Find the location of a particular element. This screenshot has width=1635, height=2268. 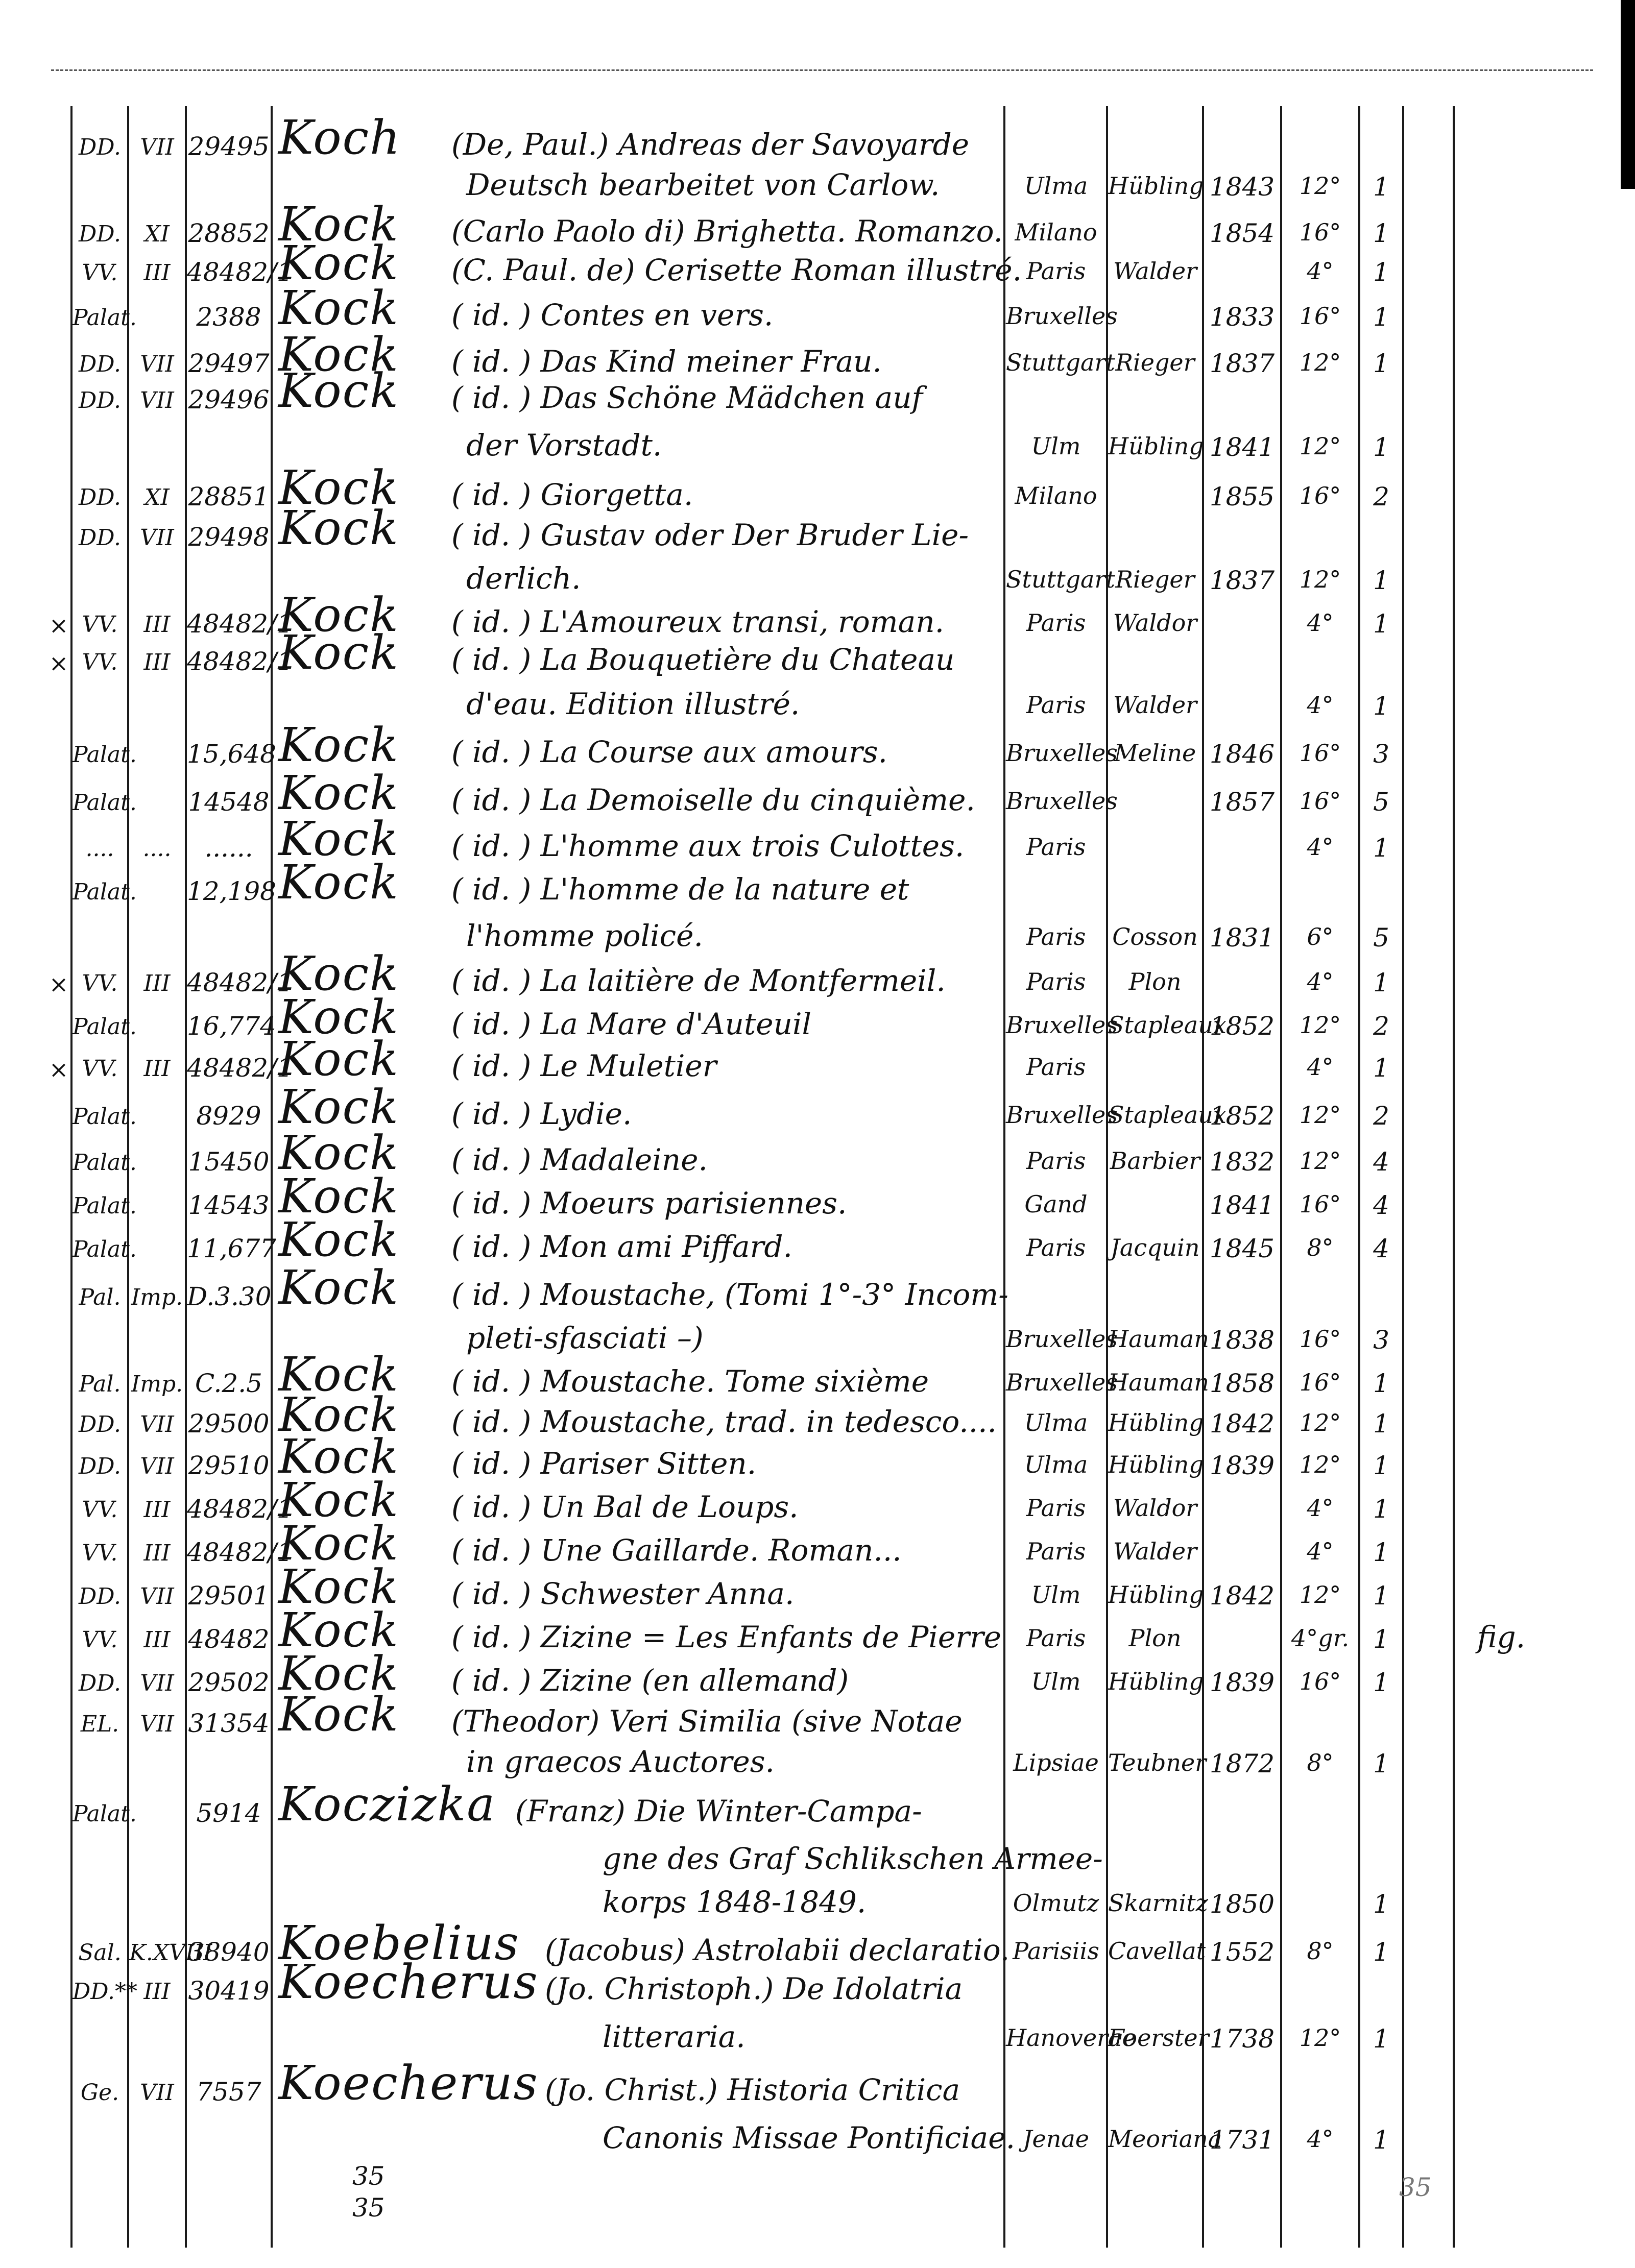

title-continuation: derlich. is located at coordinates (523, 579).